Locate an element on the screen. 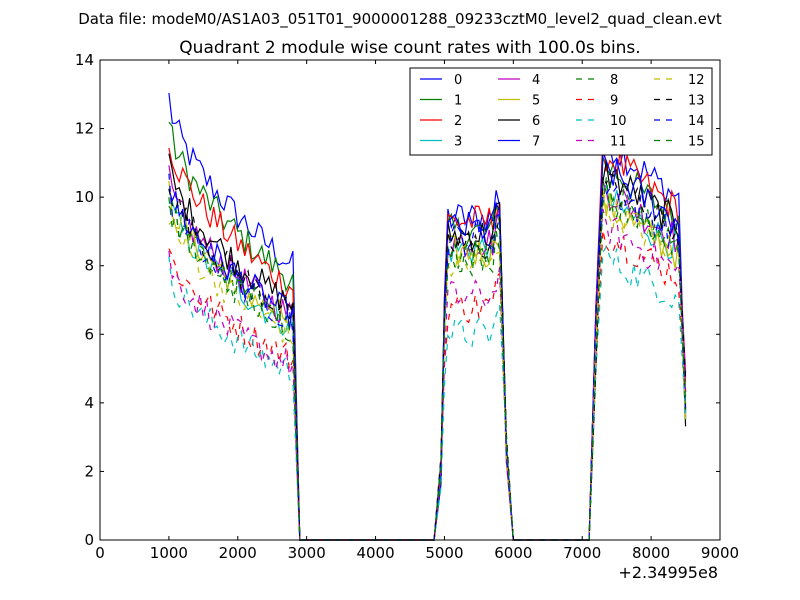  legend-label-6: 6 is located at coordinates (536, 121).